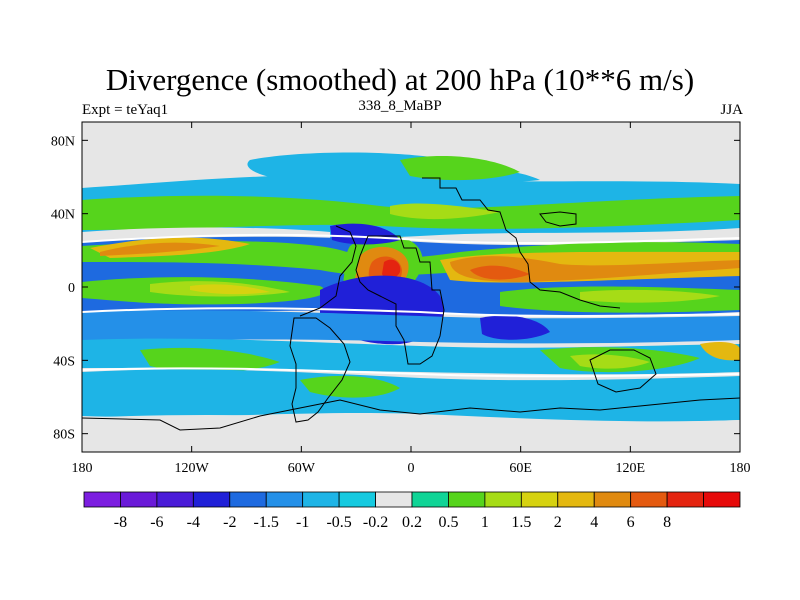  I want to click on colorbar-label: -0.2, so click(375, 522).